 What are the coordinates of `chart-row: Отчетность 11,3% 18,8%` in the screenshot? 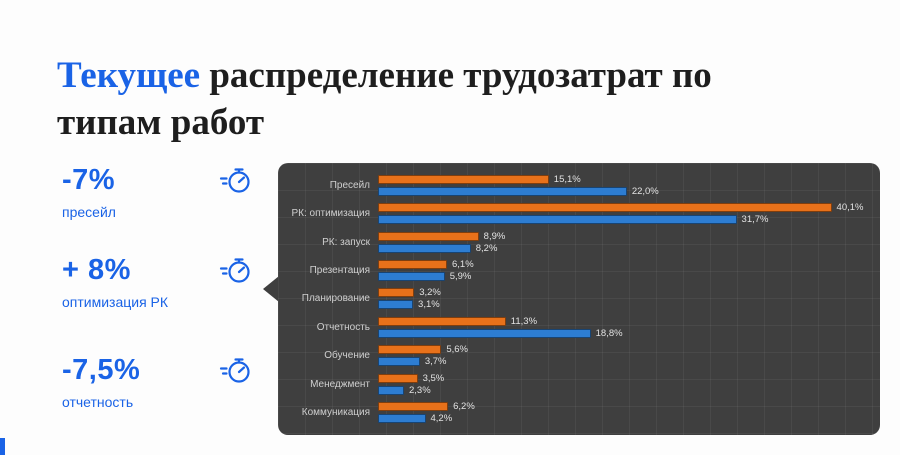 It's located at (578, 327).